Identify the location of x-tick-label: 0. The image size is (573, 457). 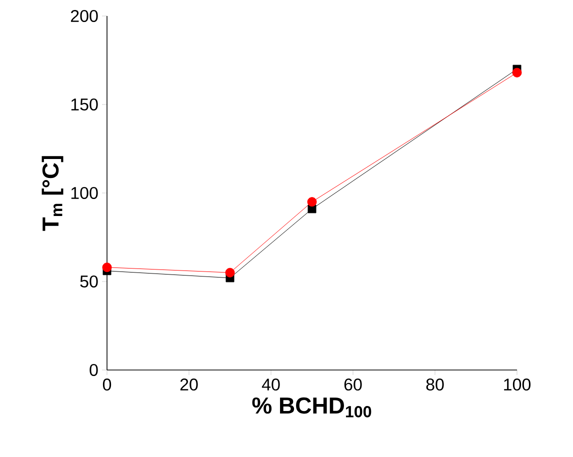
(107, 384).